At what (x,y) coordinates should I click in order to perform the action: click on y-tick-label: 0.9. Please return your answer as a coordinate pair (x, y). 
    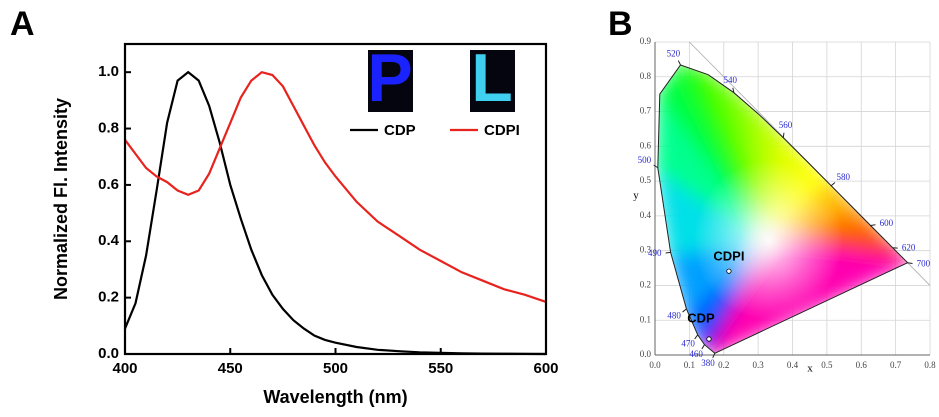
    Looking at the image, I should click on (646, 41).